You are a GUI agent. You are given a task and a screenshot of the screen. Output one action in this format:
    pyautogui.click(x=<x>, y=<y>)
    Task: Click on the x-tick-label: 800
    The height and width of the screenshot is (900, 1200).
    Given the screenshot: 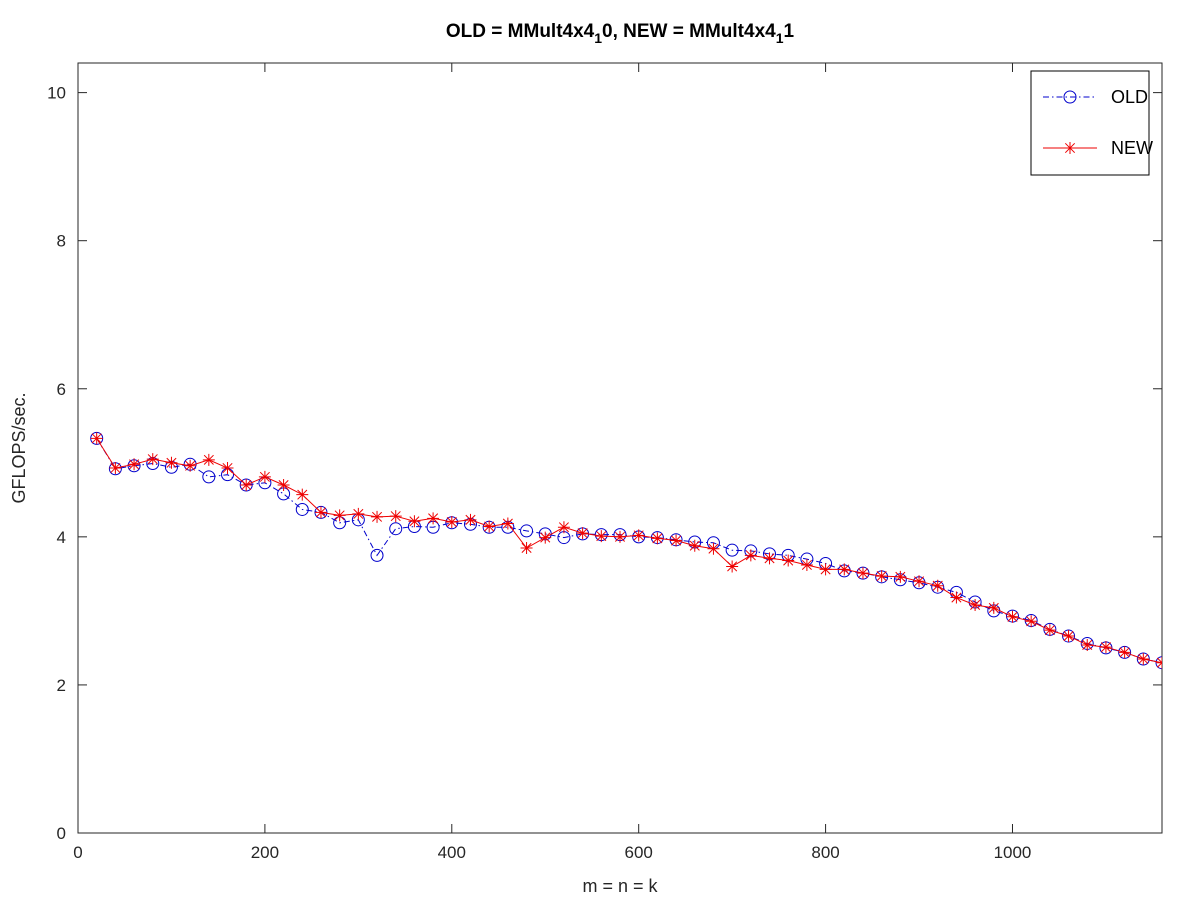 What is the action you would take?
    pyautogui.click(x=825, y=852)
    